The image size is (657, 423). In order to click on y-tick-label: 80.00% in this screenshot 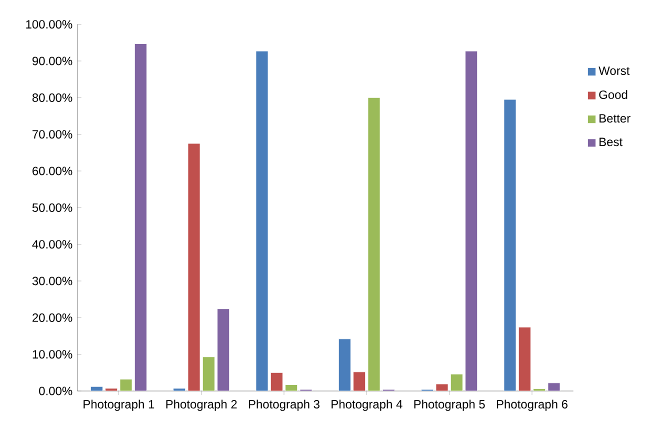, I will do `click(52, 97)`.